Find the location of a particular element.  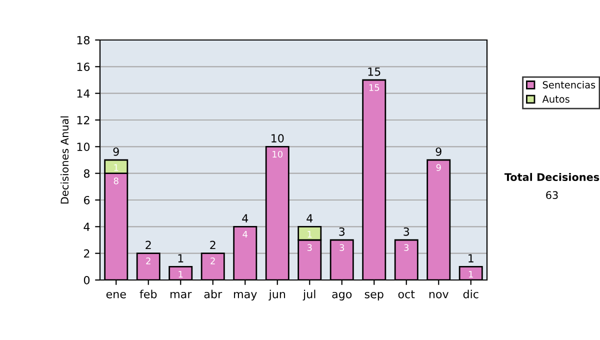

x-tick-label: ago is located at coordinates (342, 296).